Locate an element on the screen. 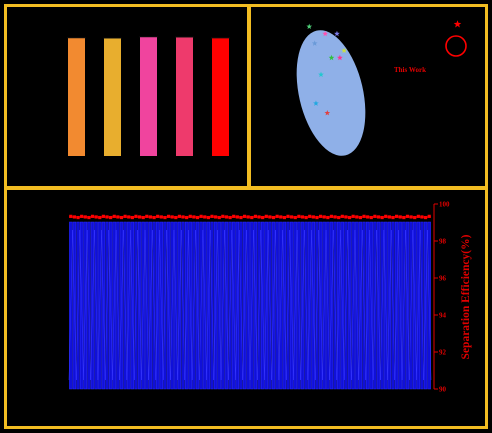  right-tick-label-90: 90 is located at coordinates (443, 390).